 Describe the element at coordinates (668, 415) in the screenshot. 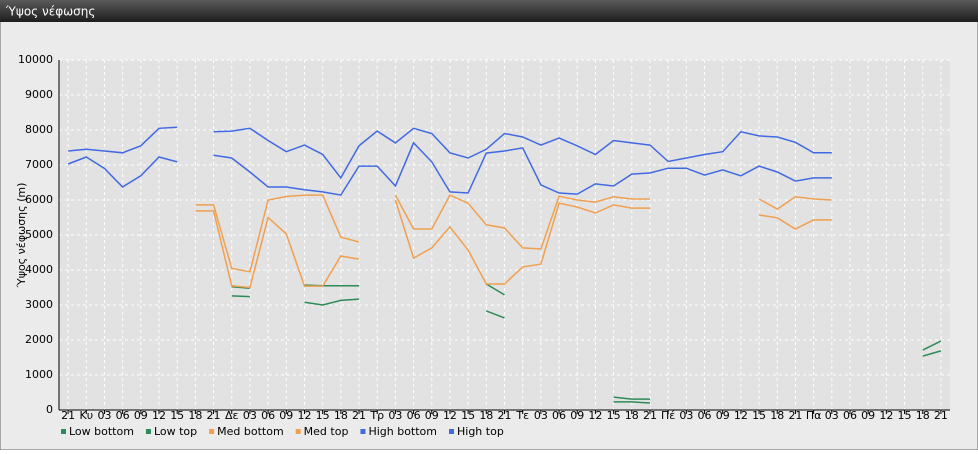

I see `x-tick-label: Πέ` at that location.